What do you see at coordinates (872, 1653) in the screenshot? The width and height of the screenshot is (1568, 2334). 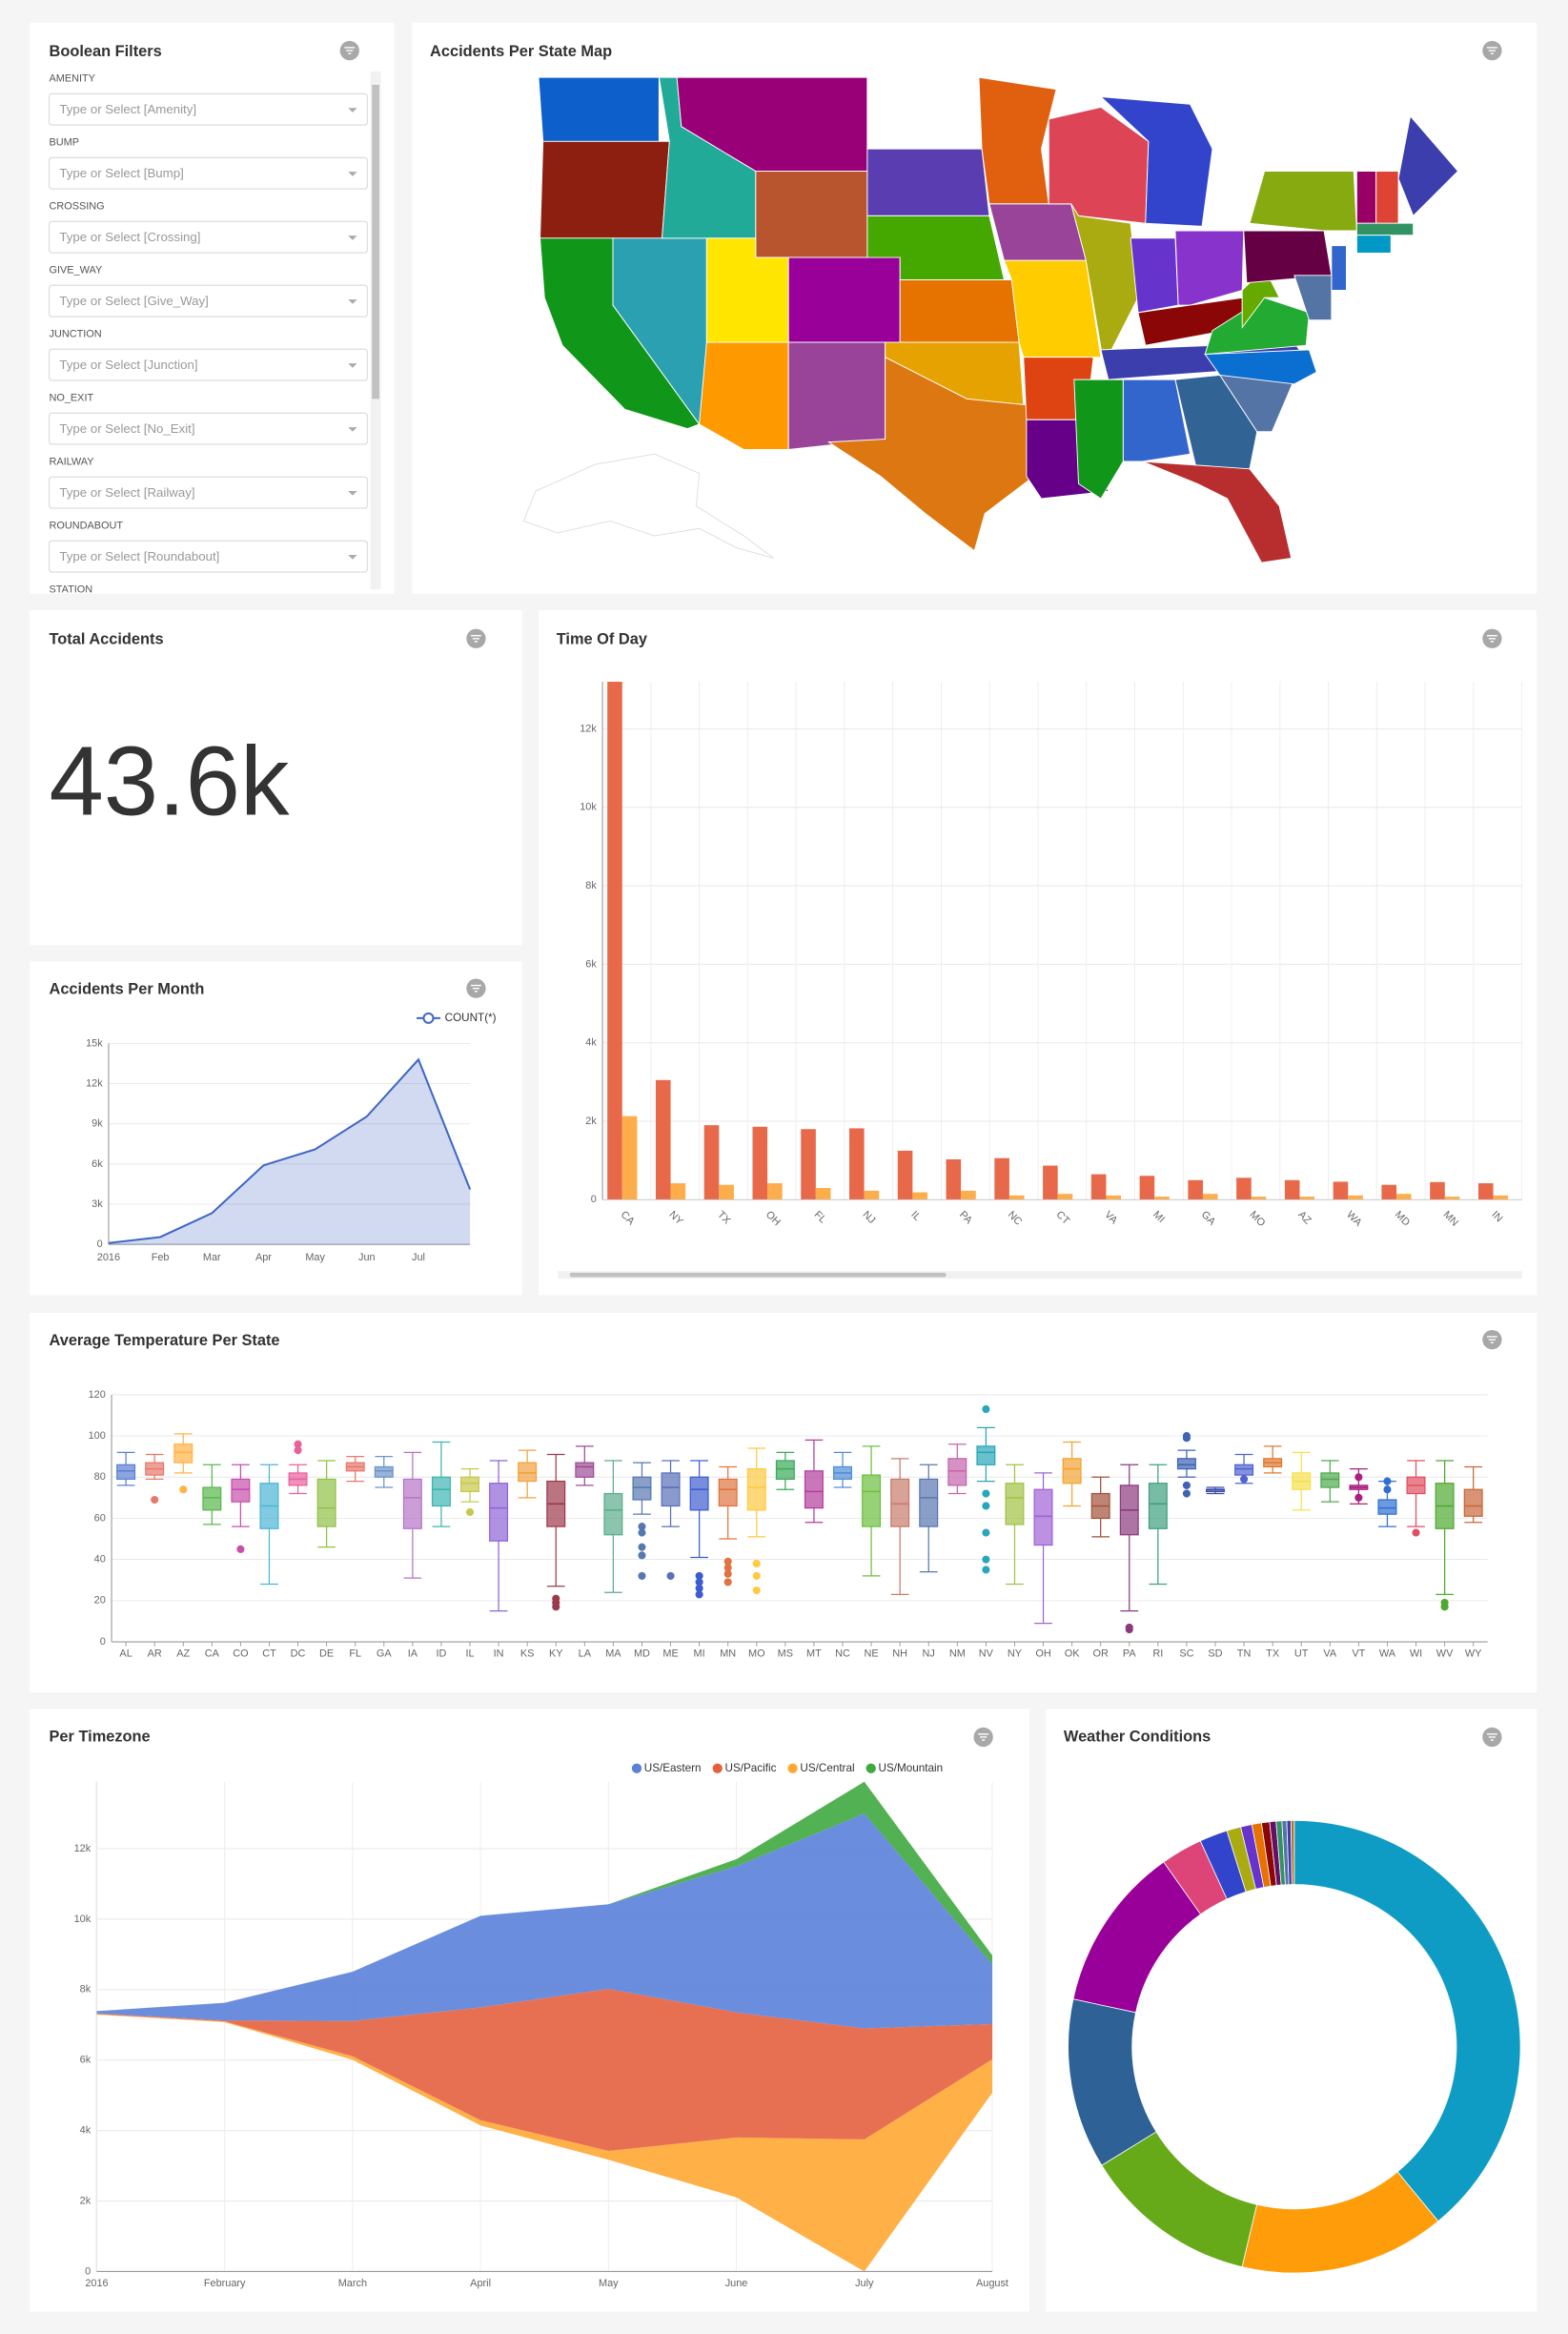 I see `x-tick-label: NE` at bounding box center [872, 1653].